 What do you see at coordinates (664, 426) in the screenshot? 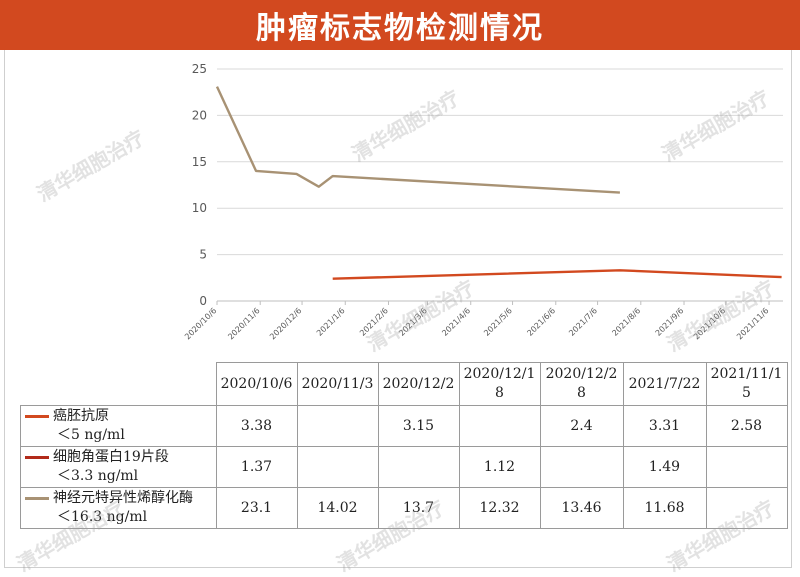
I see `table-cell: 3.31` at bounding box center [664, 426].